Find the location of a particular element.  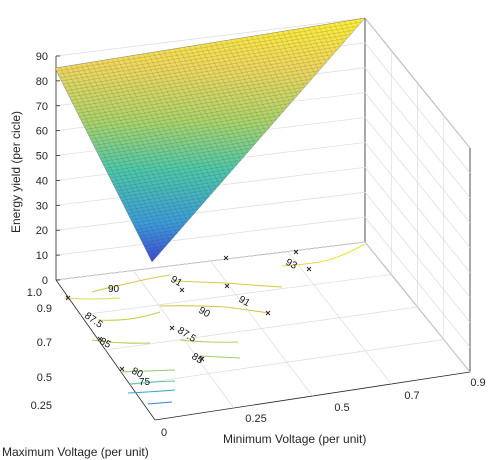

y-tick-label: 0.7 is located at coordinates (44, 343).